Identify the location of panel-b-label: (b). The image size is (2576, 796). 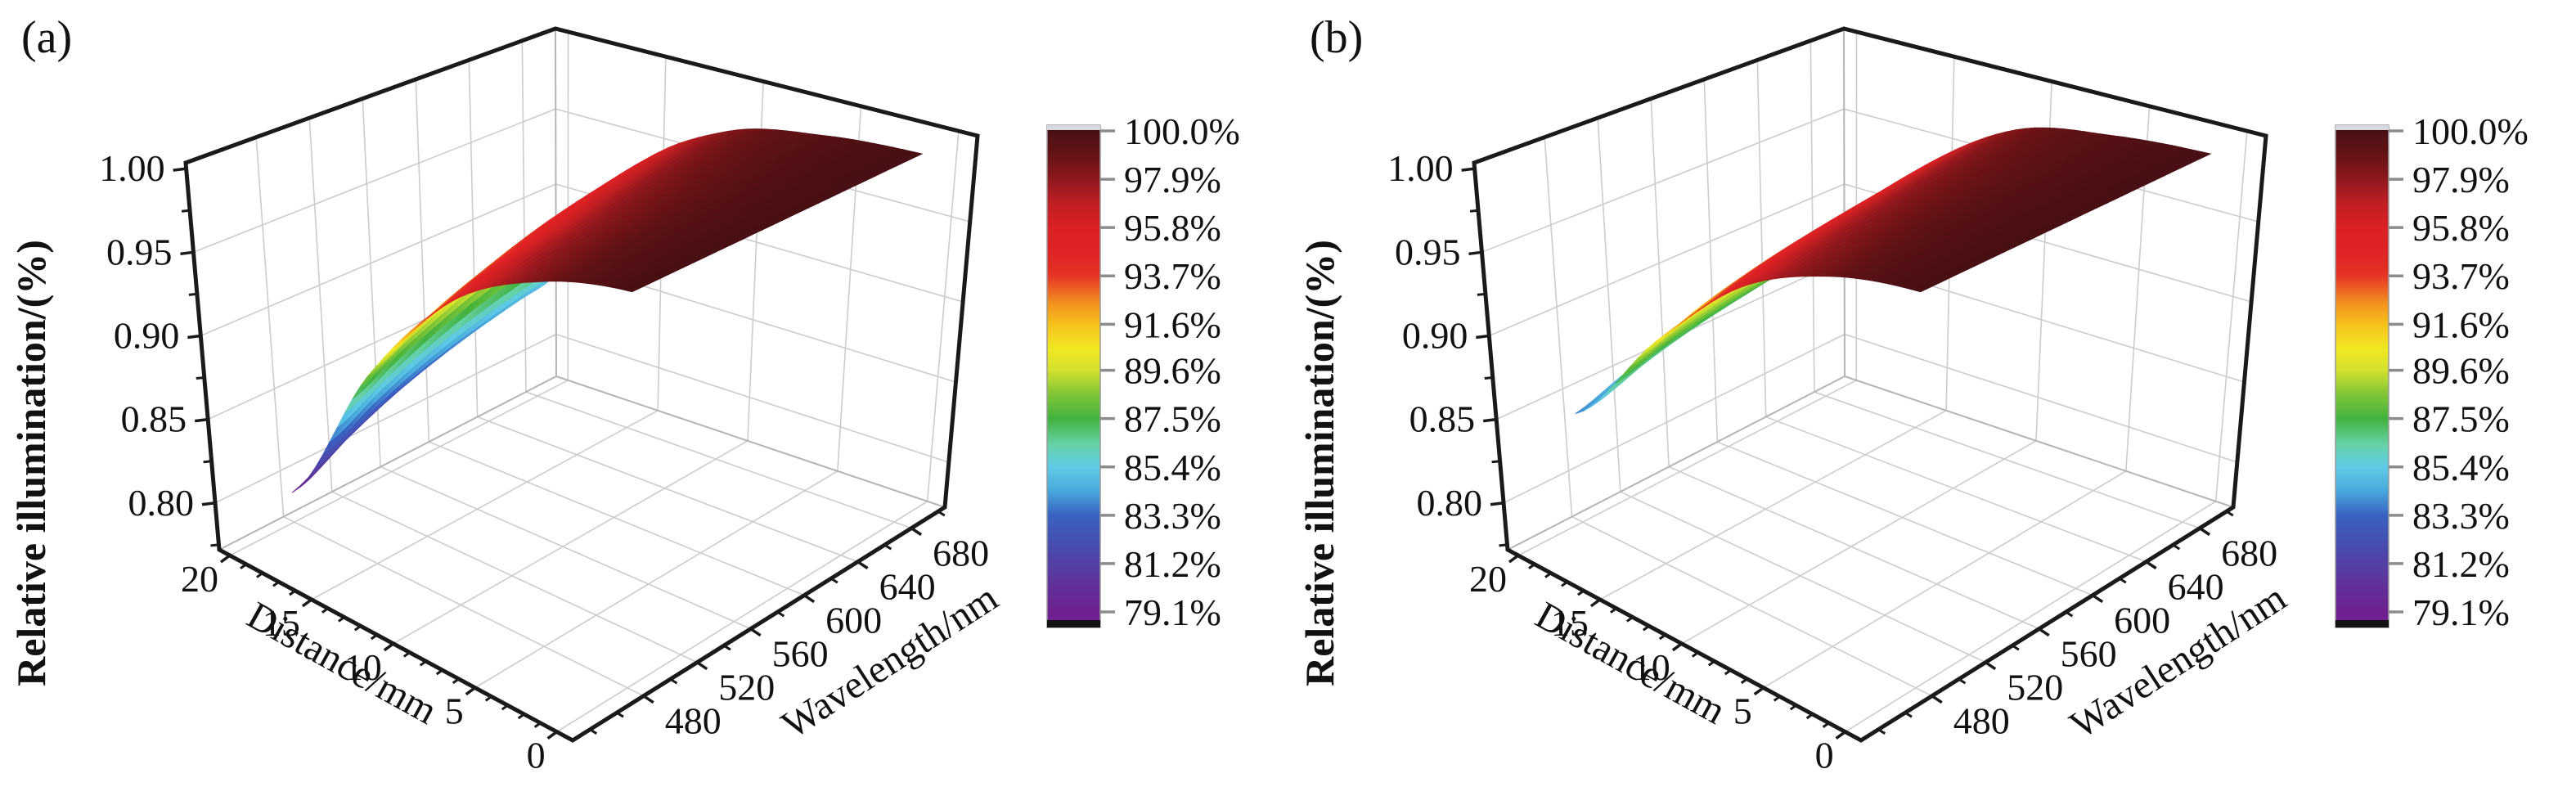
(1337, 37).